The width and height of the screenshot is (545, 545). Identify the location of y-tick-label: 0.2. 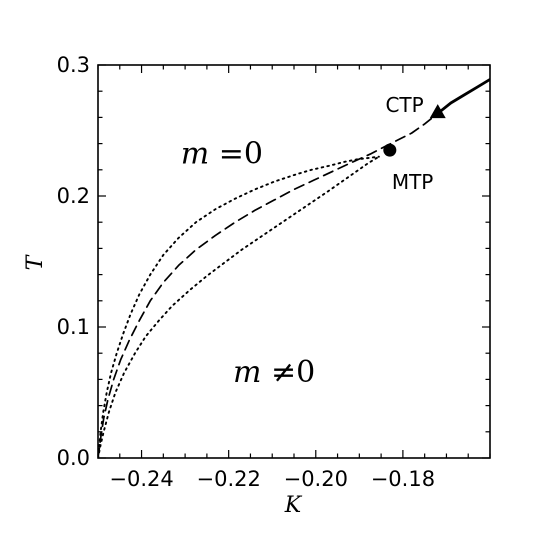
(73, 196).